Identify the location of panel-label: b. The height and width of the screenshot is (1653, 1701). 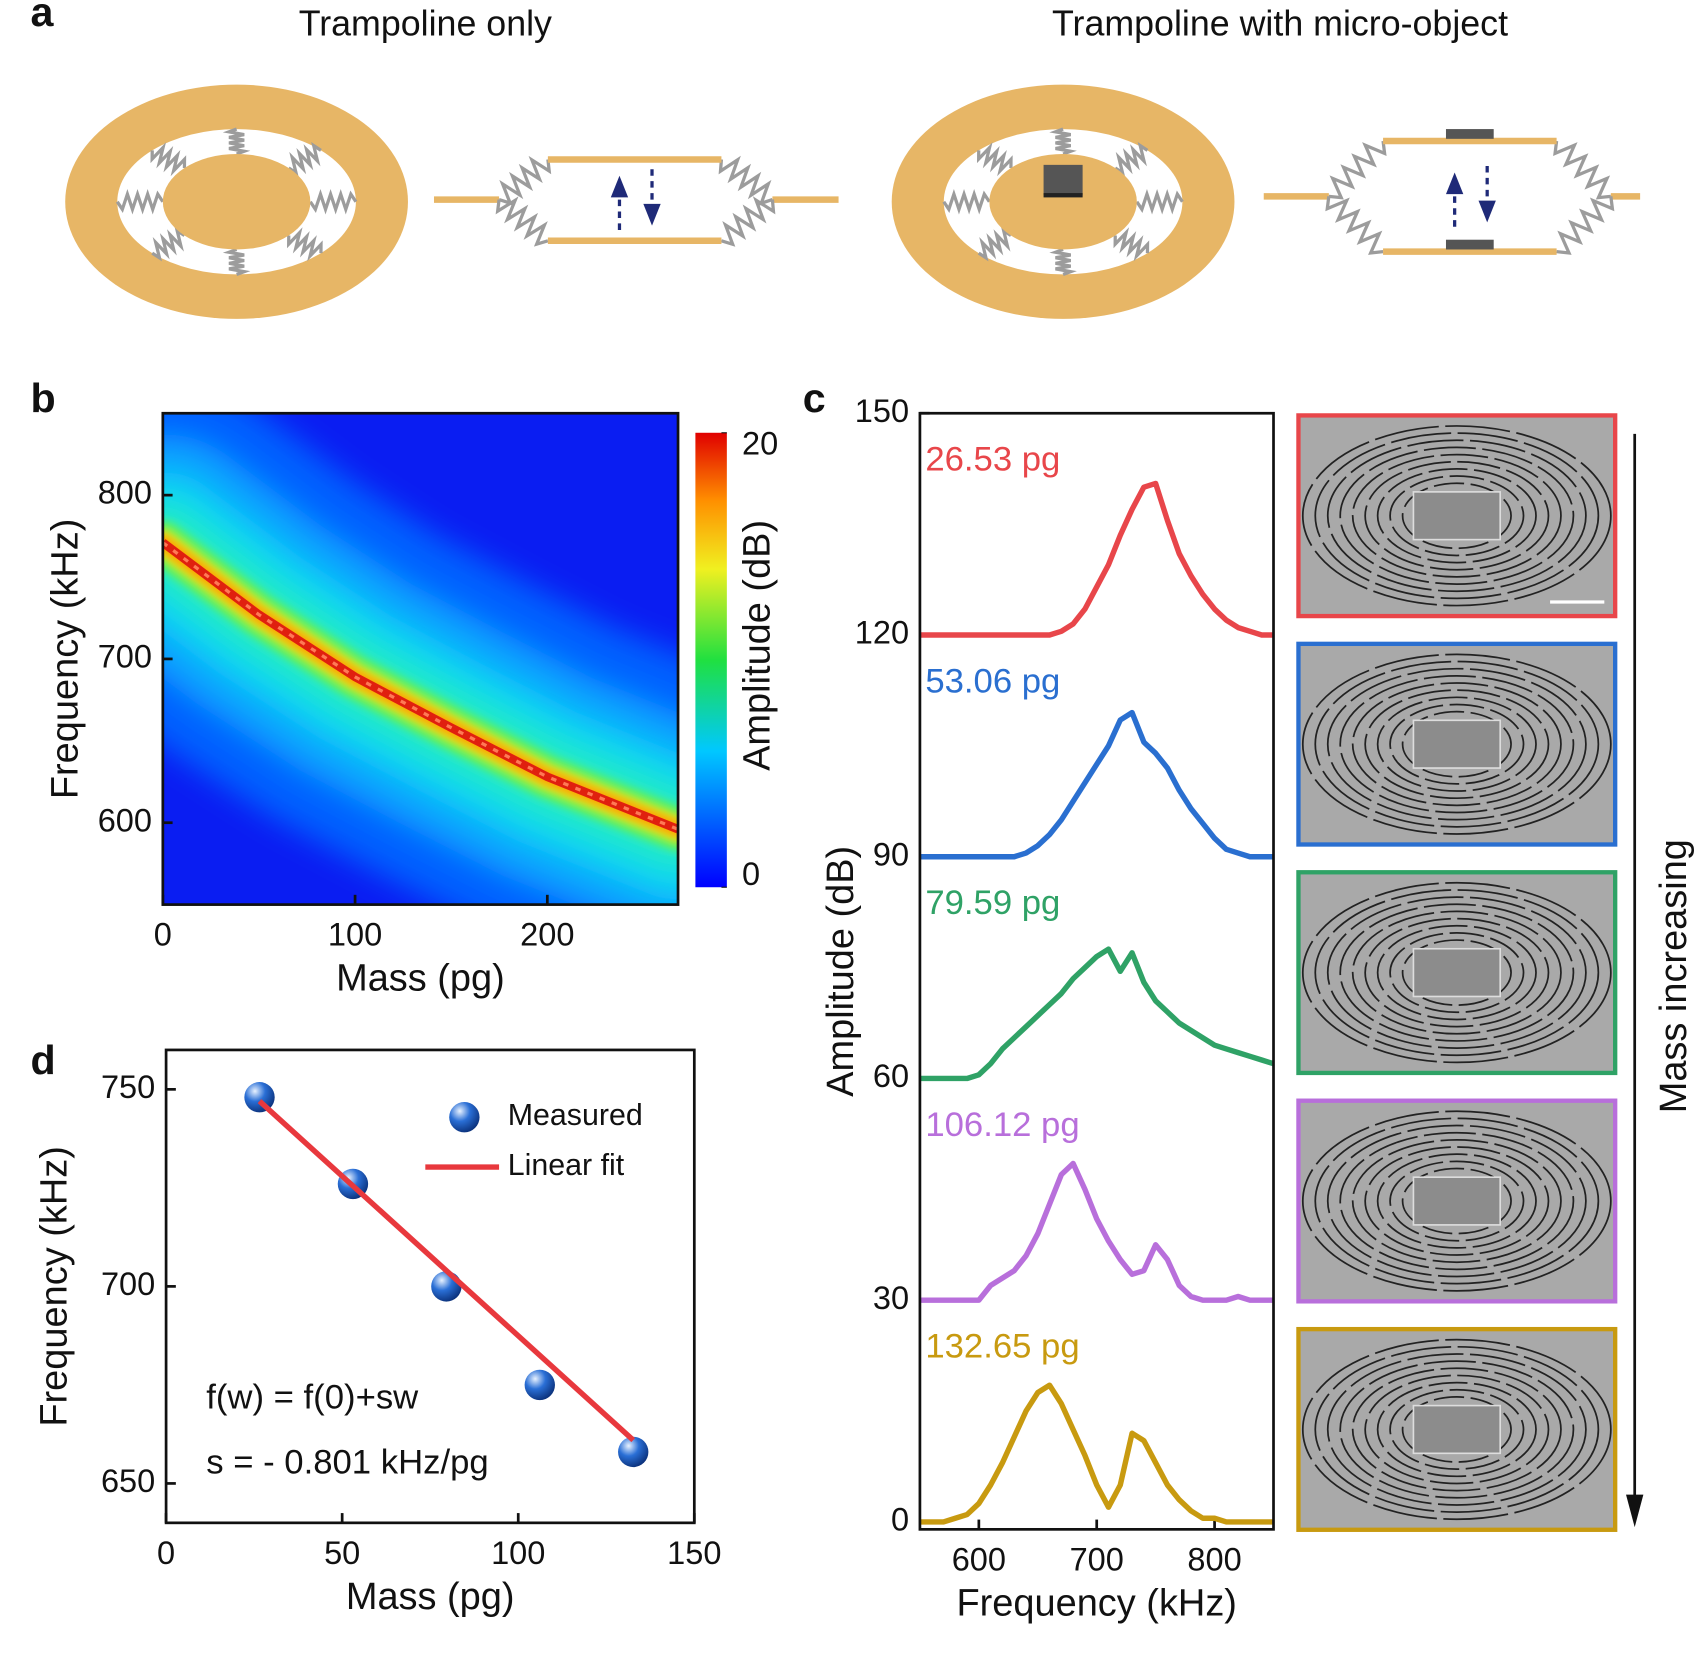
(43, 398).